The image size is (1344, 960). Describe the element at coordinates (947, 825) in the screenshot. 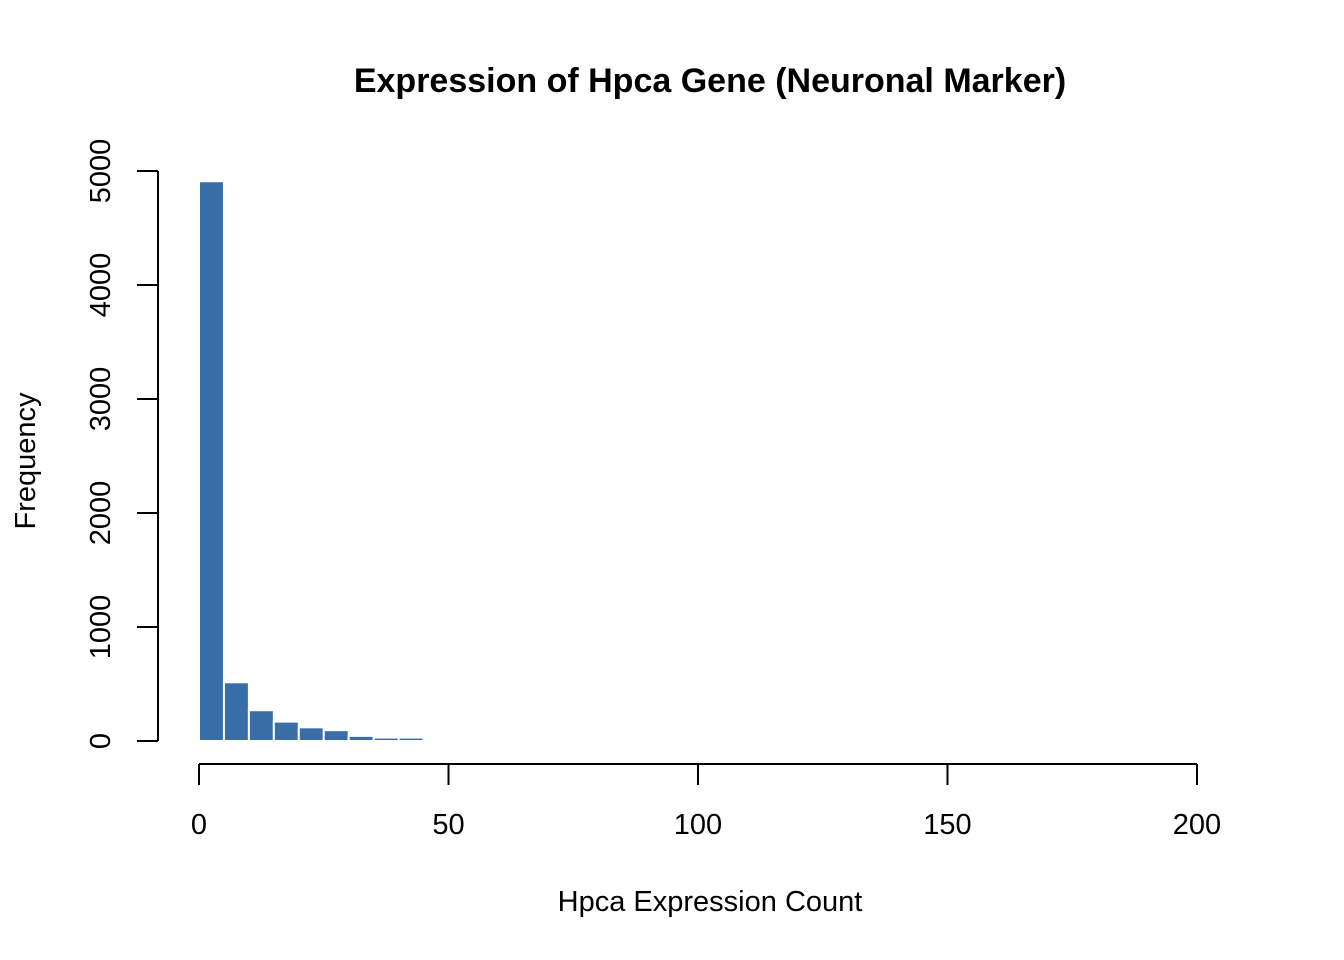

I see `x-tick-label: 150` at that location.